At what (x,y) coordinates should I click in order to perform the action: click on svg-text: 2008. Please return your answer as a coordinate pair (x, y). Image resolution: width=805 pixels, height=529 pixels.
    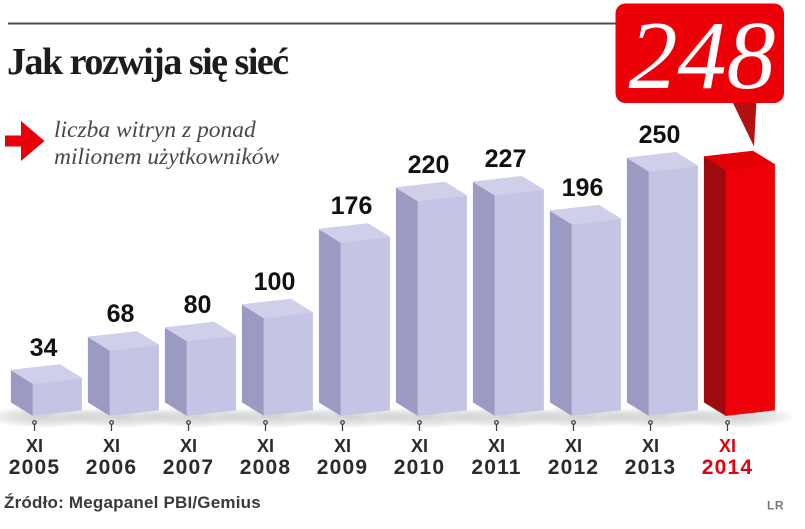
    Looking at the image, I should click on (266, 467).